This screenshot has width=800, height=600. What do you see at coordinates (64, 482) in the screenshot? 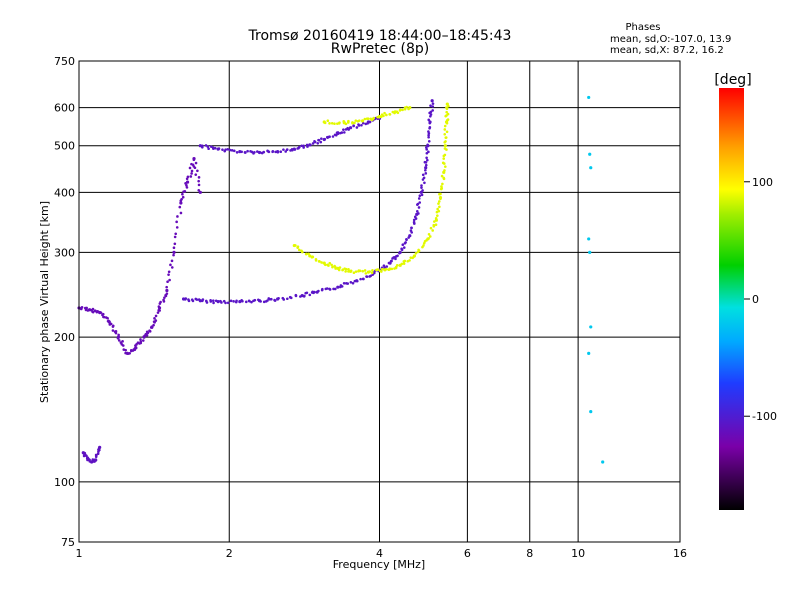
I see `y-tick-label: 100` at bounding box center [64, 482].